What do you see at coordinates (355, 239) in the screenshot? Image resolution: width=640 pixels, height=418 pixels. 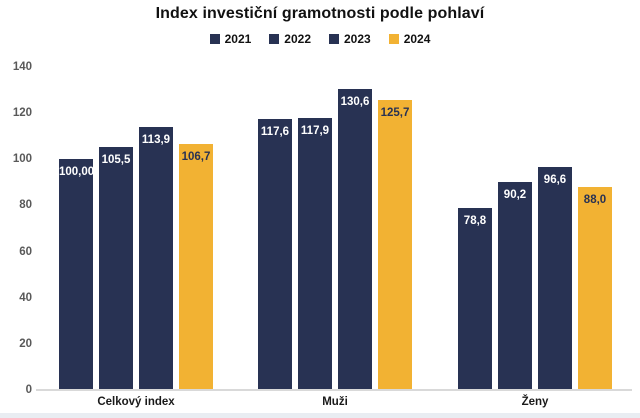 I see `bar-2023-Muži: 130,6` at bounding box center [355, 239].